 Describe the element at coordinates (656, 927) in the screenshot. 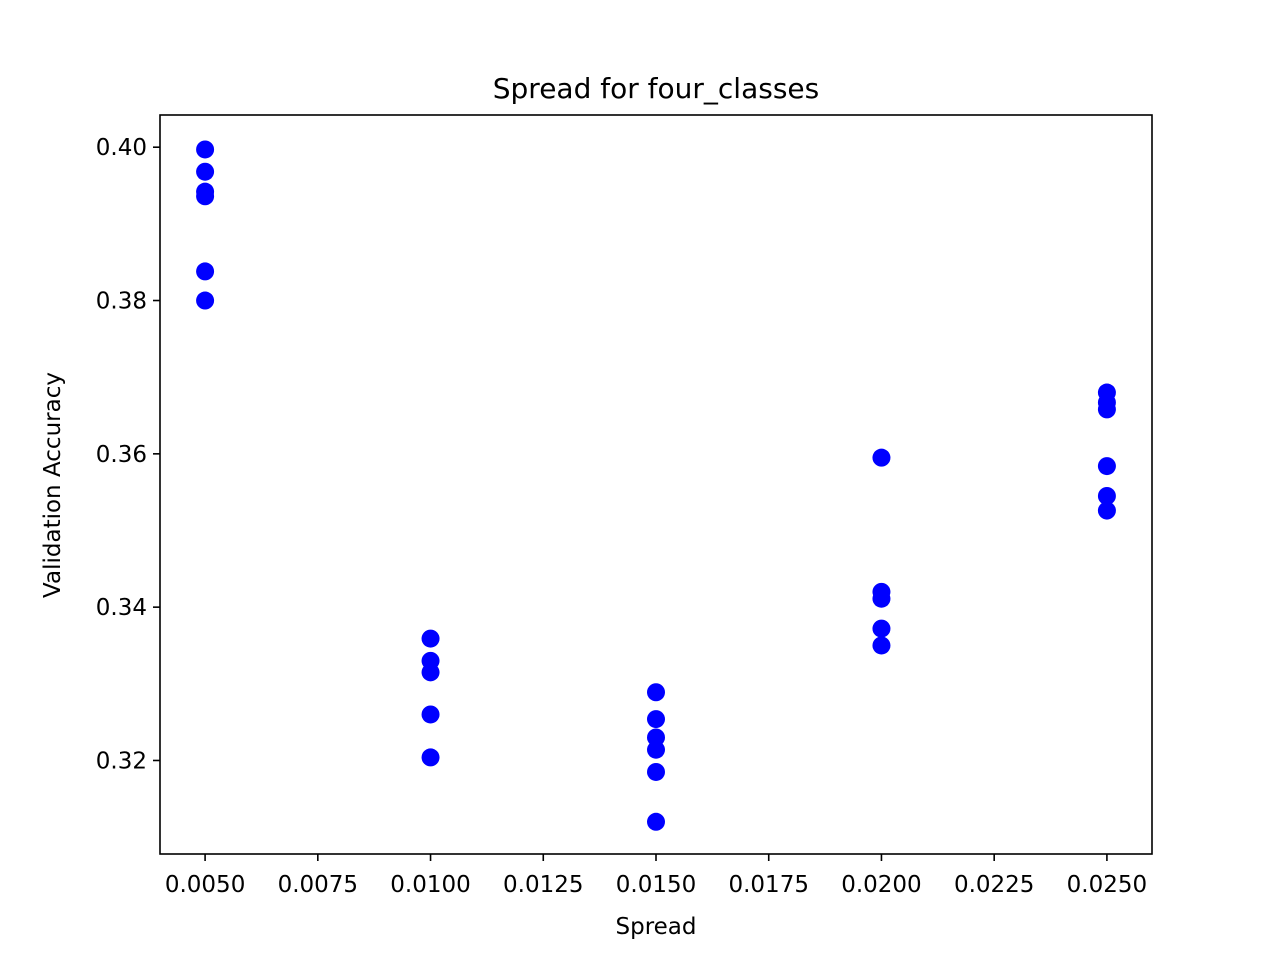

I see `x-axis-title: Spread` at that location.